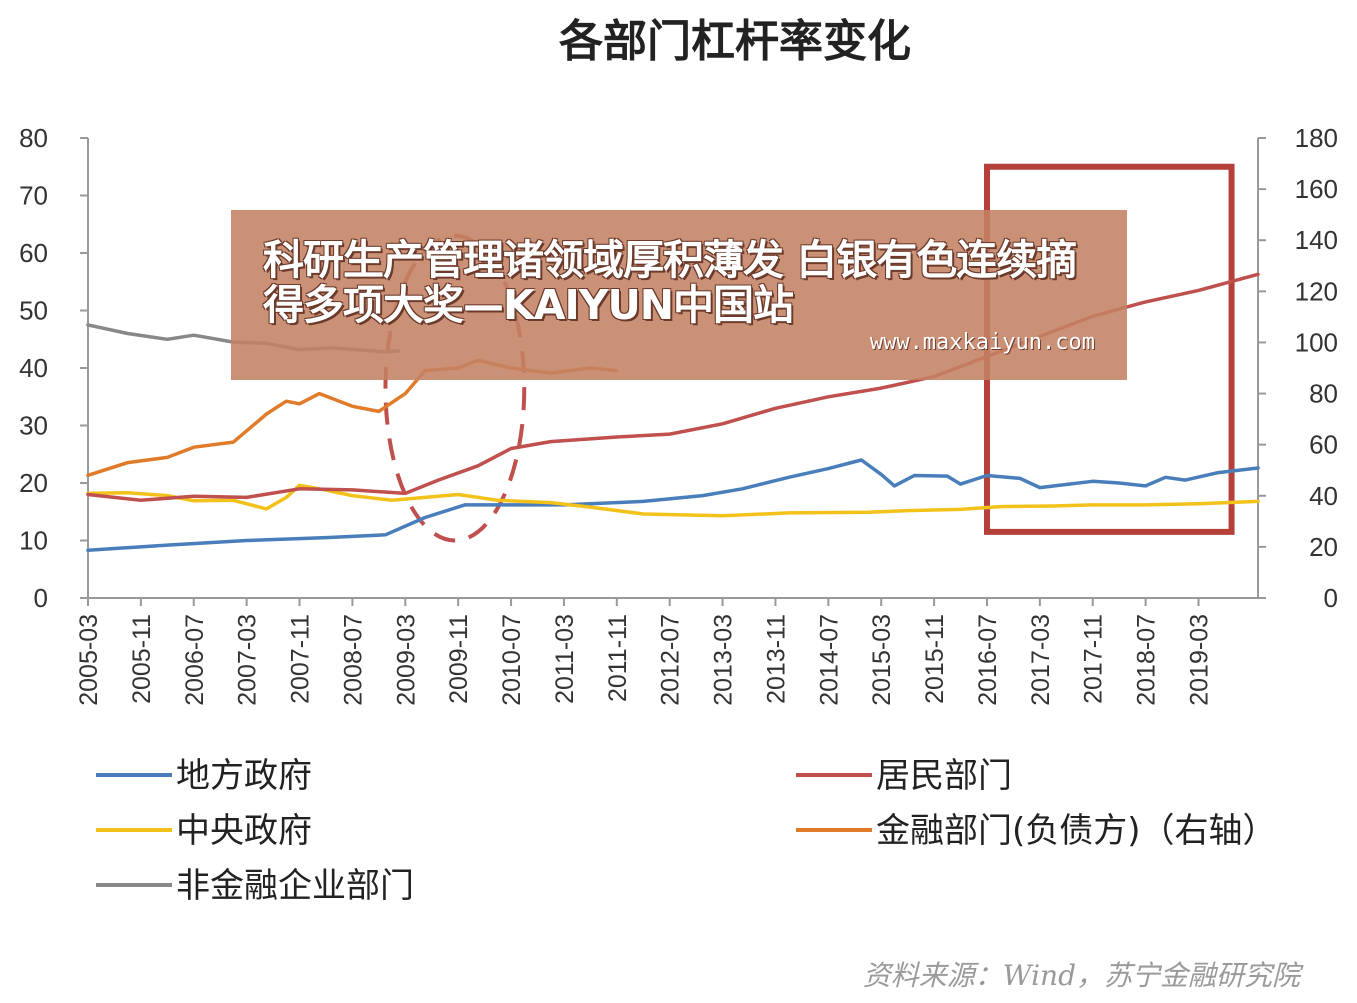  I want to click on x-tick-label: 2007-11, so click(301, 659).